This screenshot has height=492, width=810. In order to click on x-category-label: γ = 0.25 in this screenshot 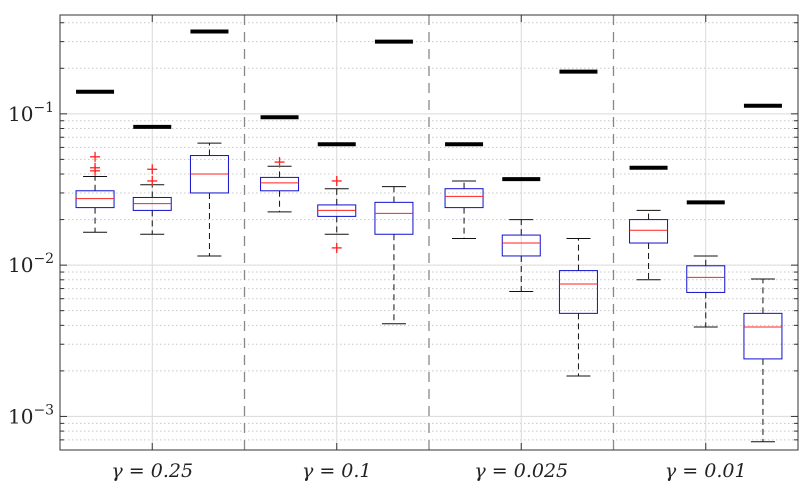, I will do `click(152, 471)`.